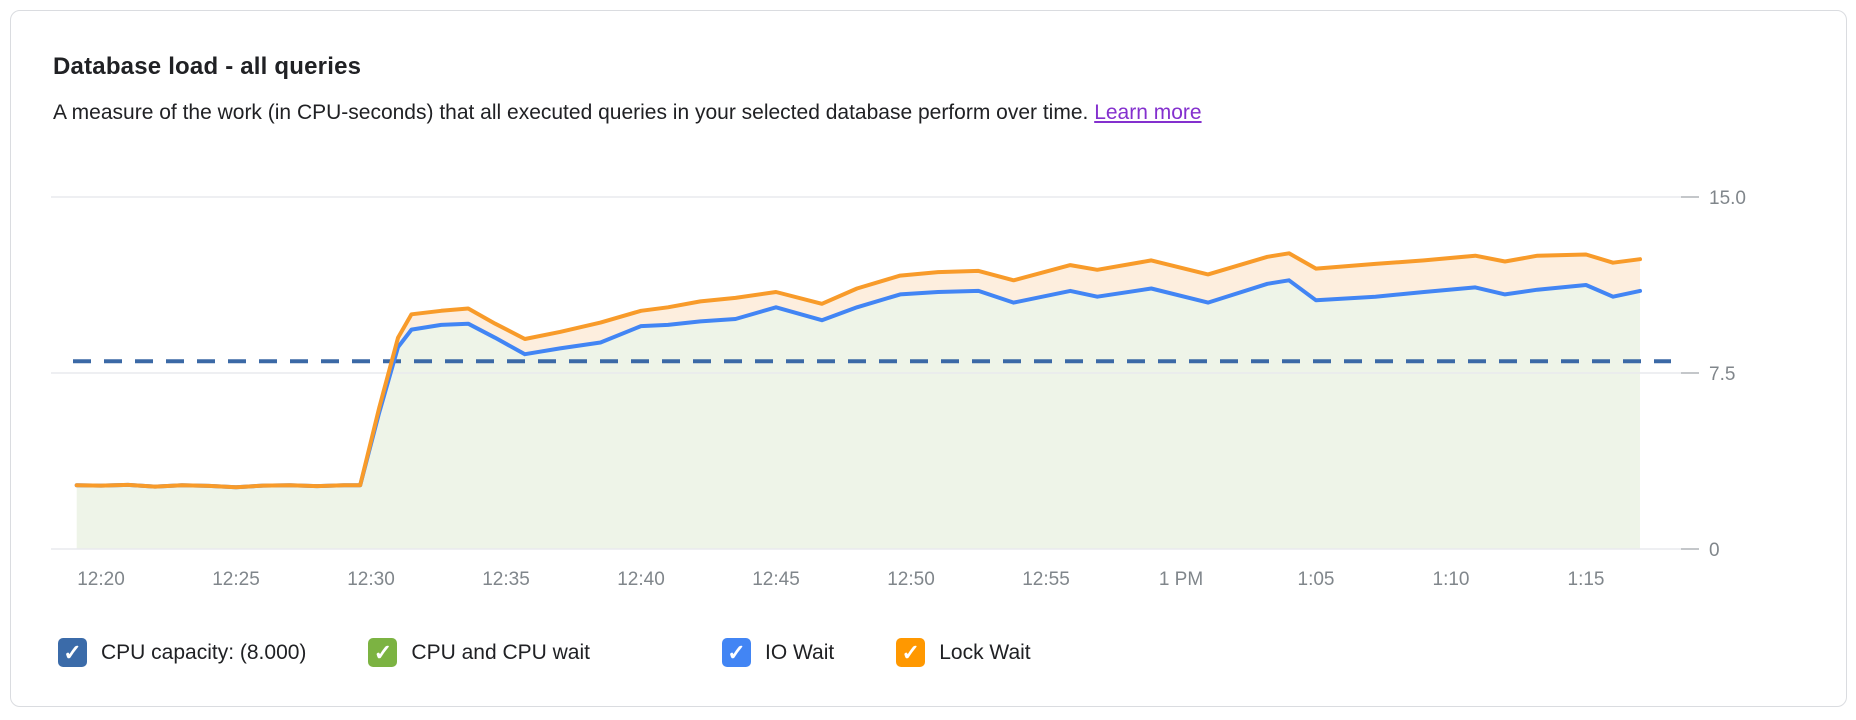  I want to click on svg-text: 12:55, so click(1046, 579).